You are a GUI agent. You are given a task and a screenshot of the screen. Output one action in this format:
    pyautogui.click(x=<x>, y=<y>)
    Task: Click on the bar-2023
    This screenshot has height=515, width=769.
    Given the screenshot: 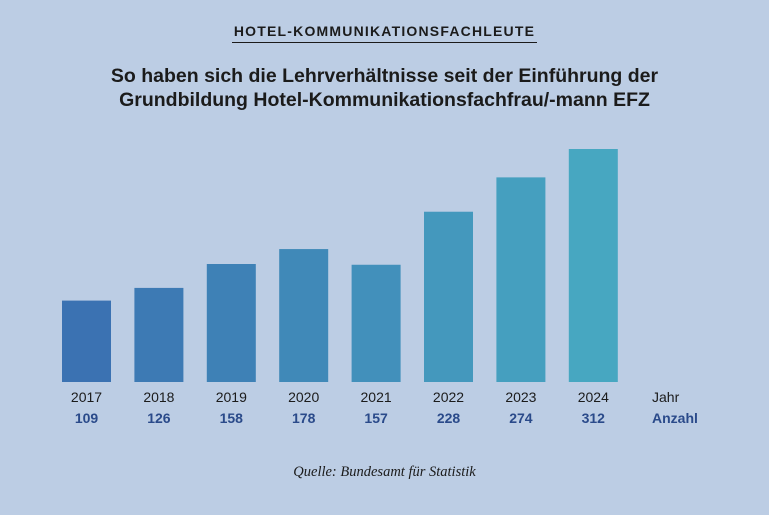 What is the action you would take?
    pyautogui.click(x=521, y=279)
    